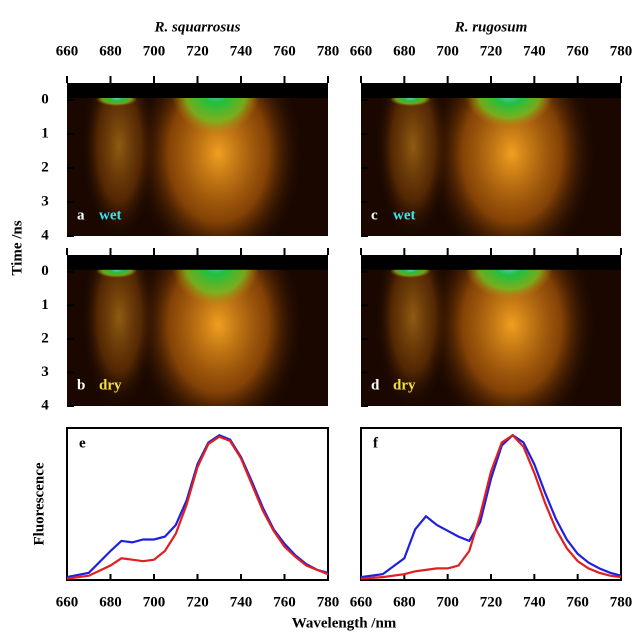  I want to click on y-axis-label: Fluorescence, so click(39, 503).